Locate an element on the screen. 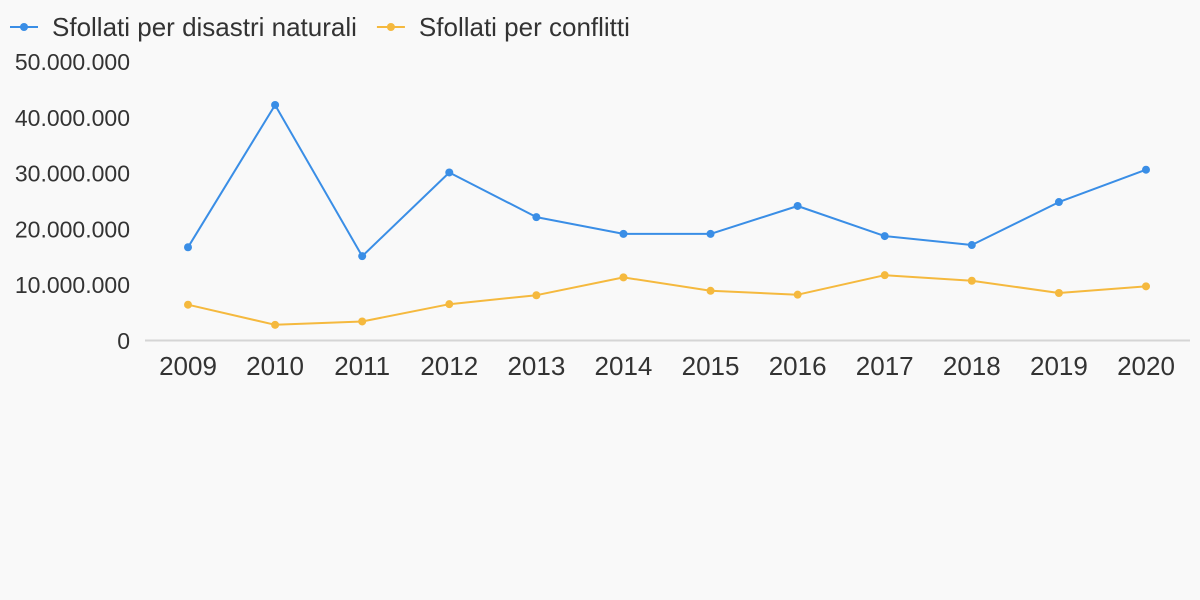 This screenshot has width=1200, height=600. legend-item: Sfollati per disastri naturali is located at coordinates (183, 27).